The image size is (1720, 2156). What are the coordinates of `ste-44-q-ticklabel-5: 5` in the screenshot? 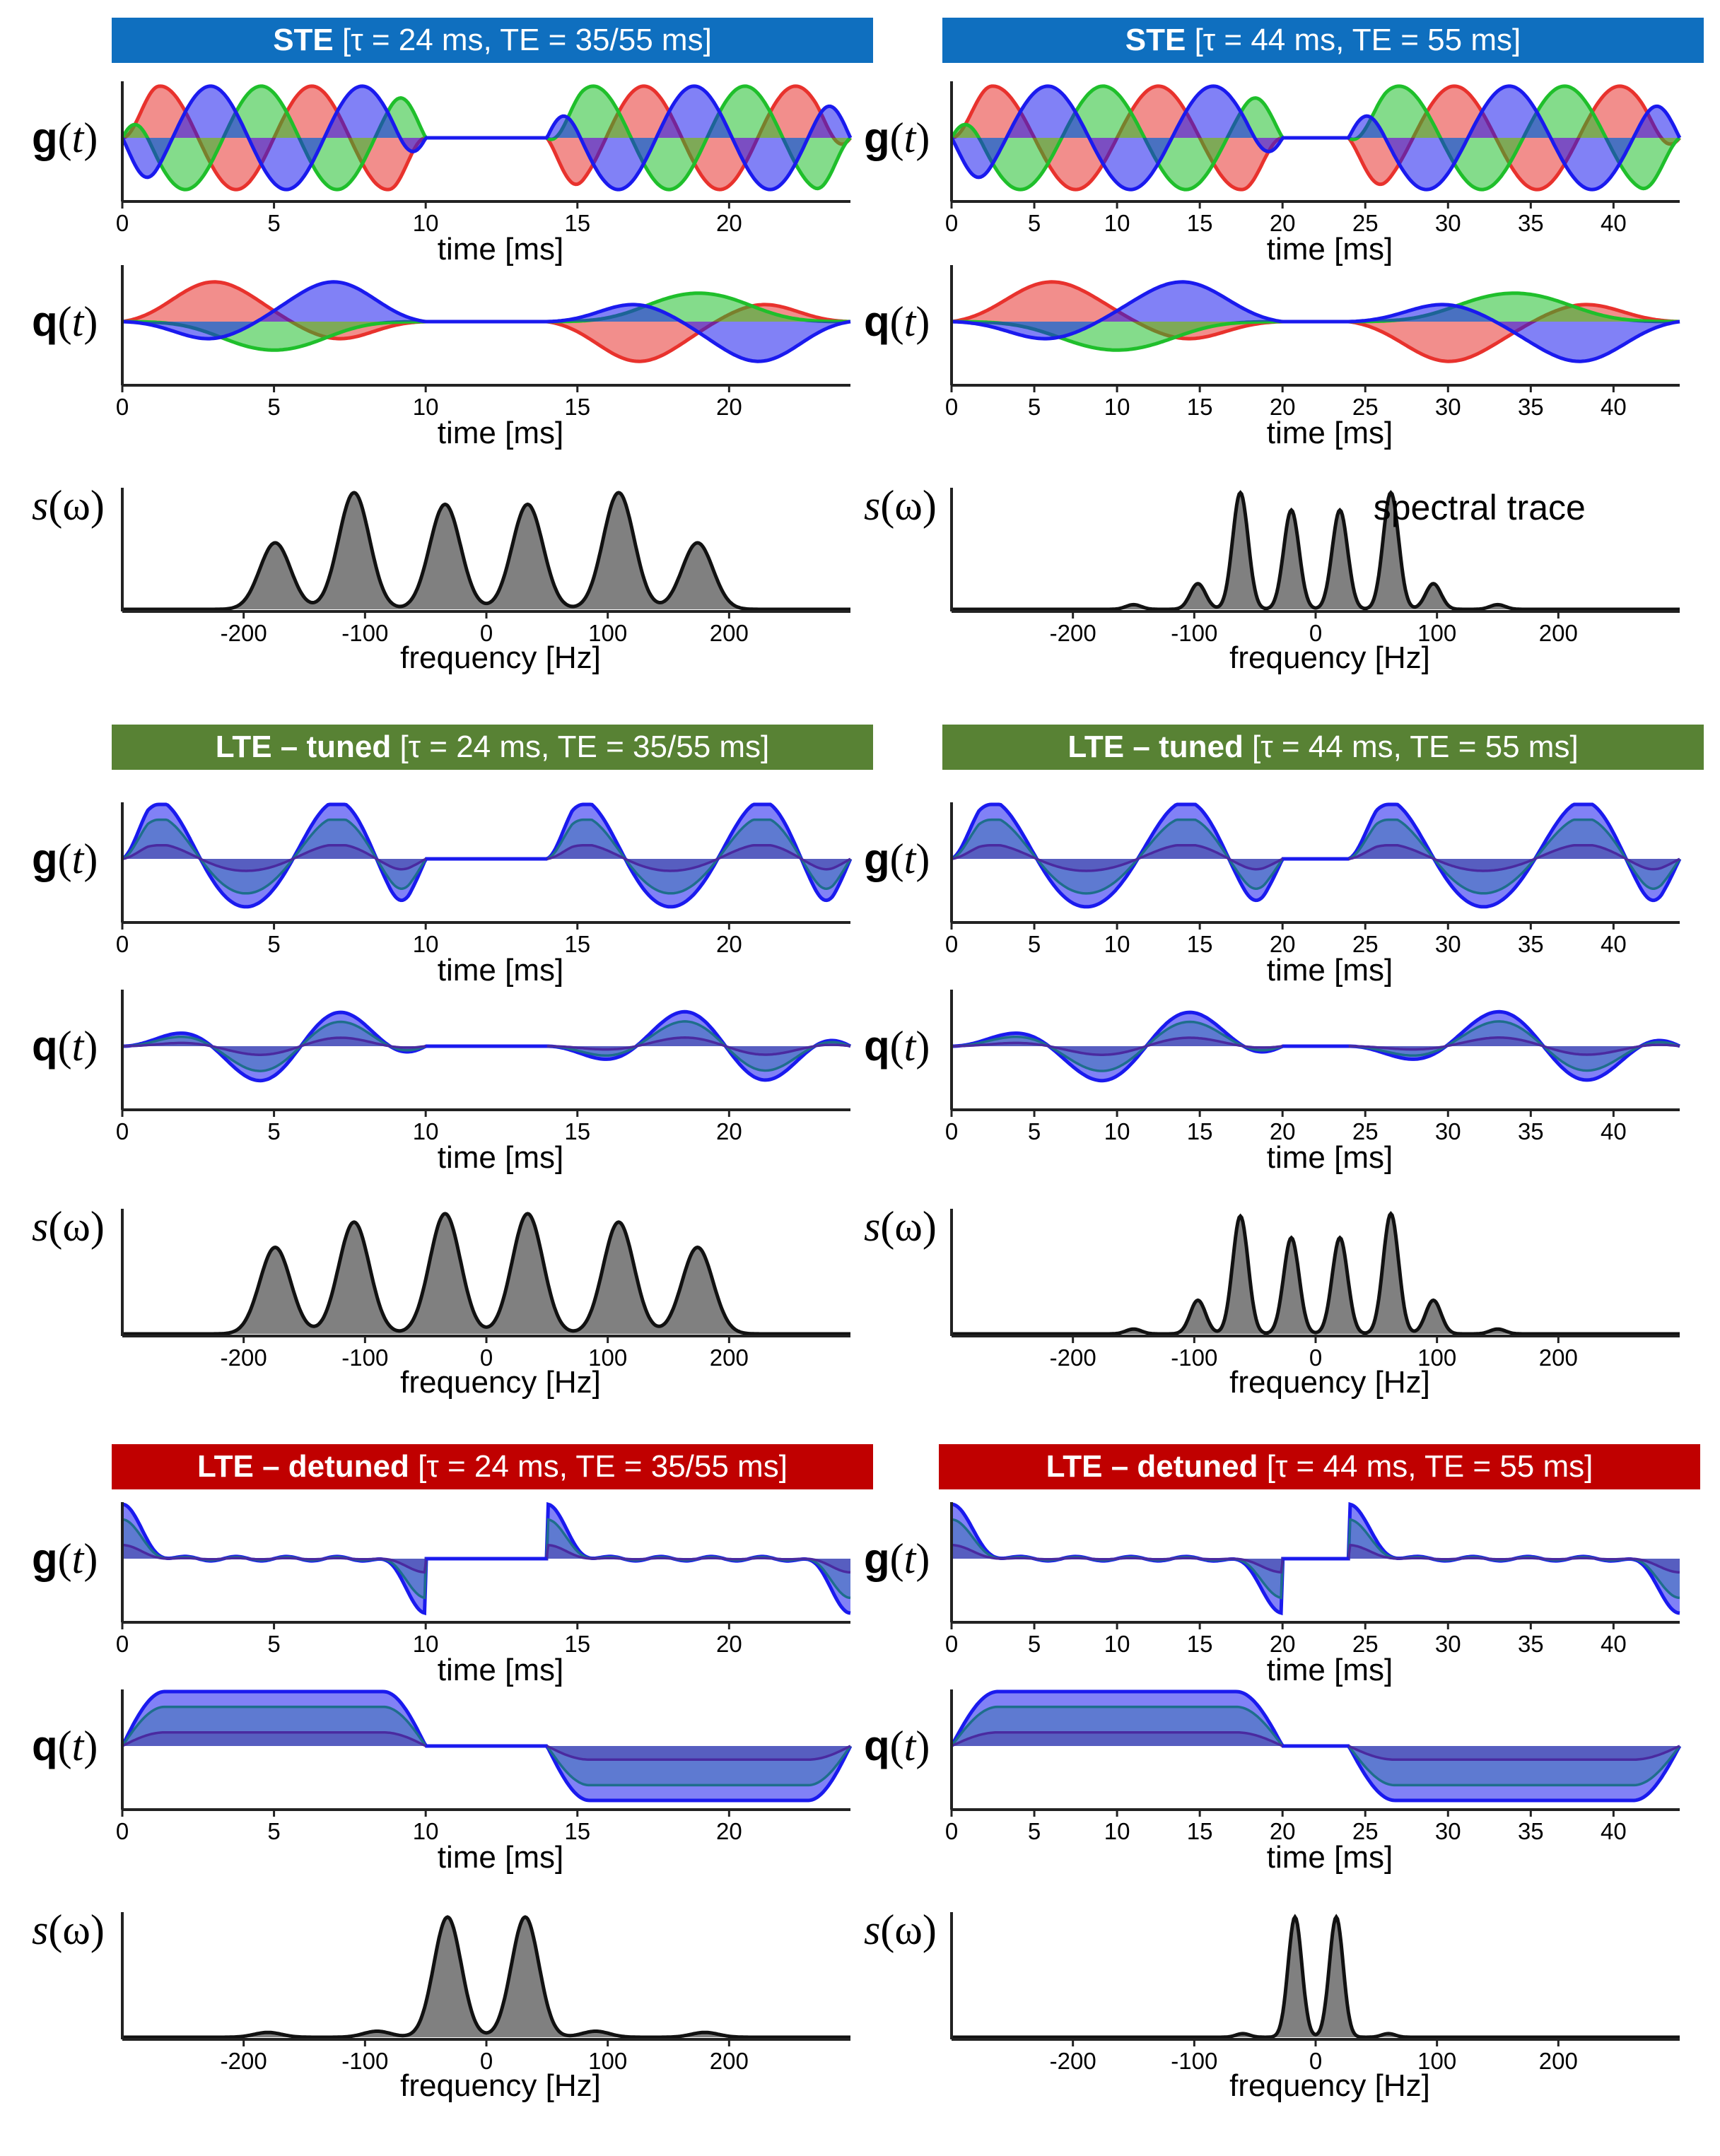 It's located at (1034, 407).